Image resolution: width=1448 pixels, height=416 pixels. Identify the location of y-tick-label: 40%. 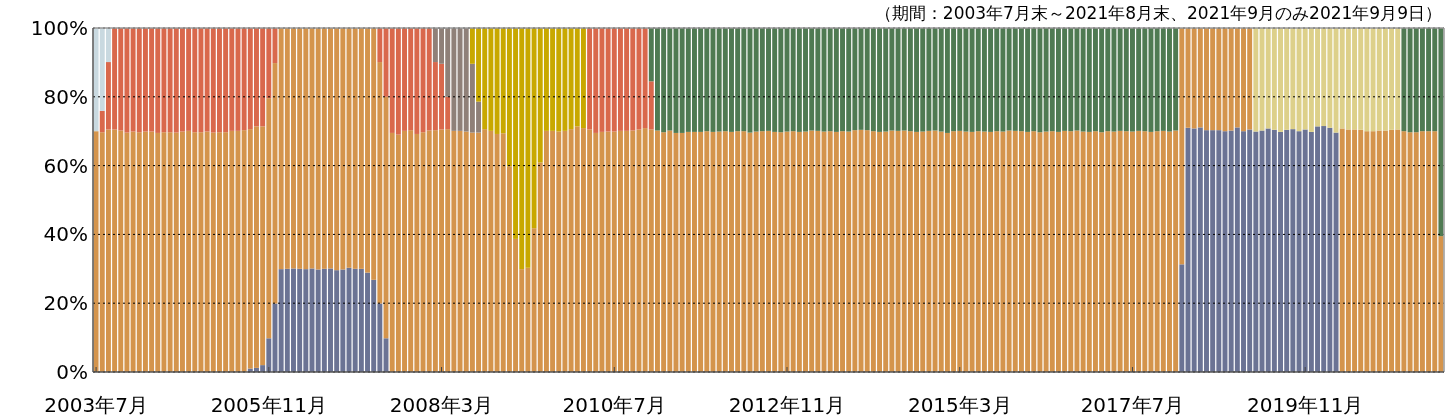
(65, 234).